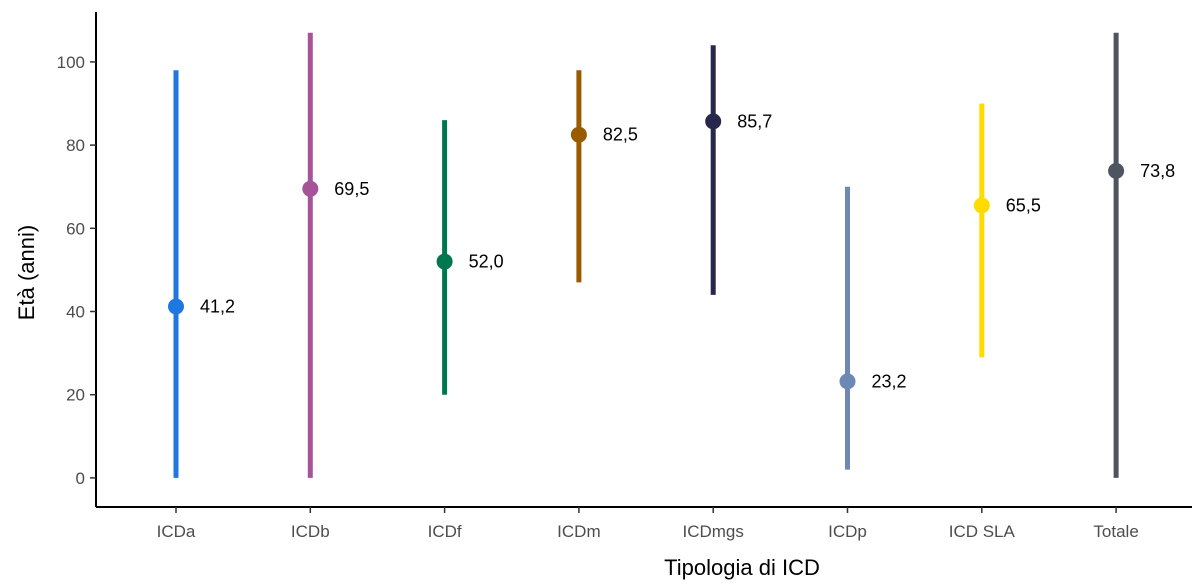 This screenshot has width=1192, height=584. Describe the element at coordinates (217, 307) in the screenshot. I see `data-label: 41,2` at that location.